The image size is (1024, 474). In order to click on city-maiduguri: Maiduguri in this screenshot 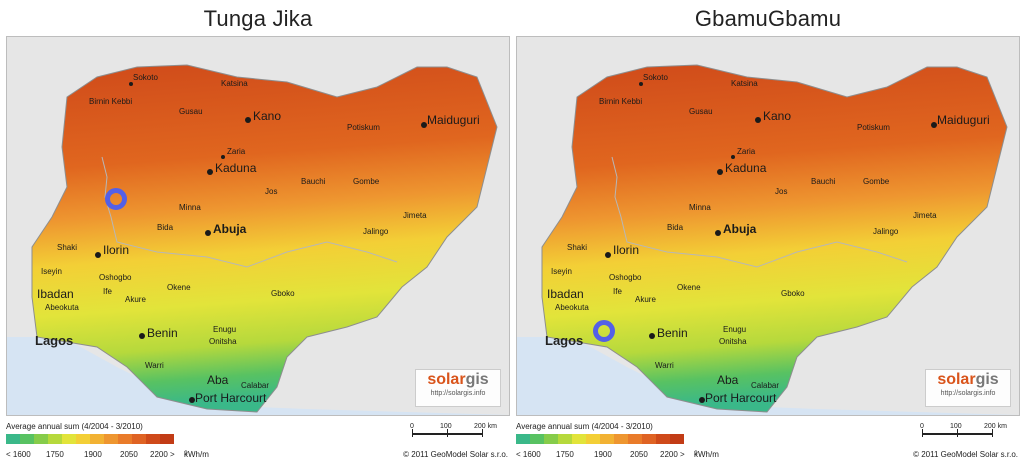, I will do `click(453, 120)`.